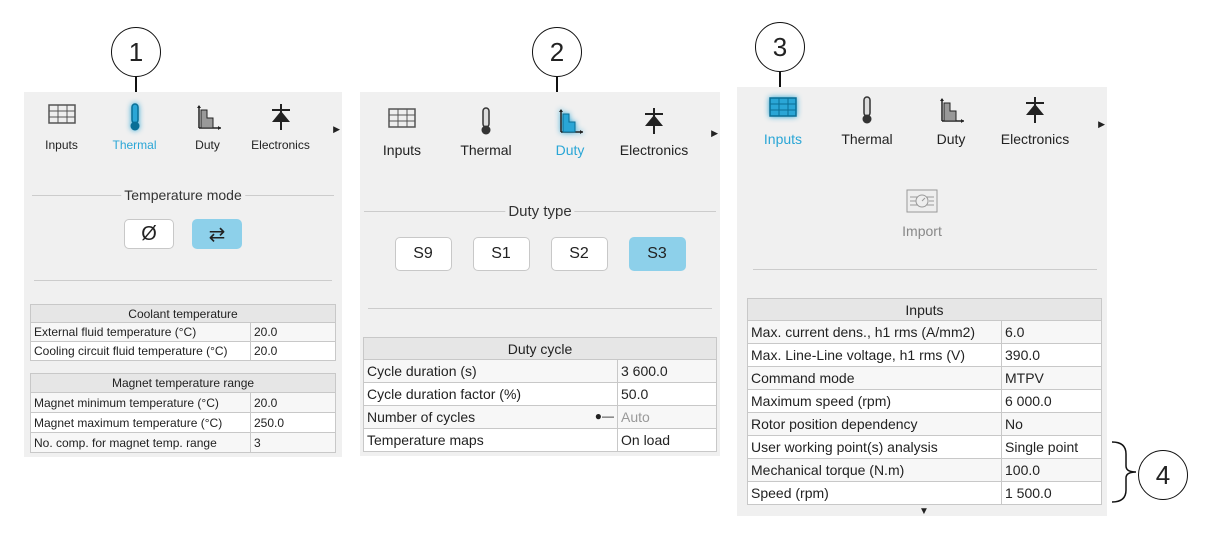  What do you see at coordinates (183, 383) in the screenshot?
I see `table-header: Magnet temperature range` at bounding box center [183, 383].